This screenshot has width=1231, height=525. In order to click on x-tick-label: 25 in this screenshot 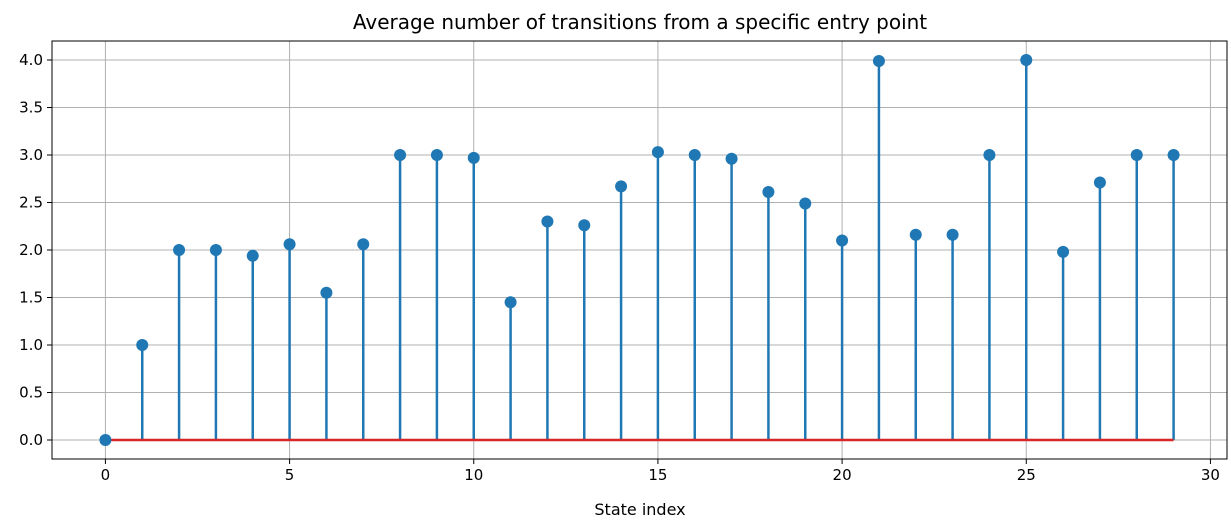, I will do `click(1026, 475)`.